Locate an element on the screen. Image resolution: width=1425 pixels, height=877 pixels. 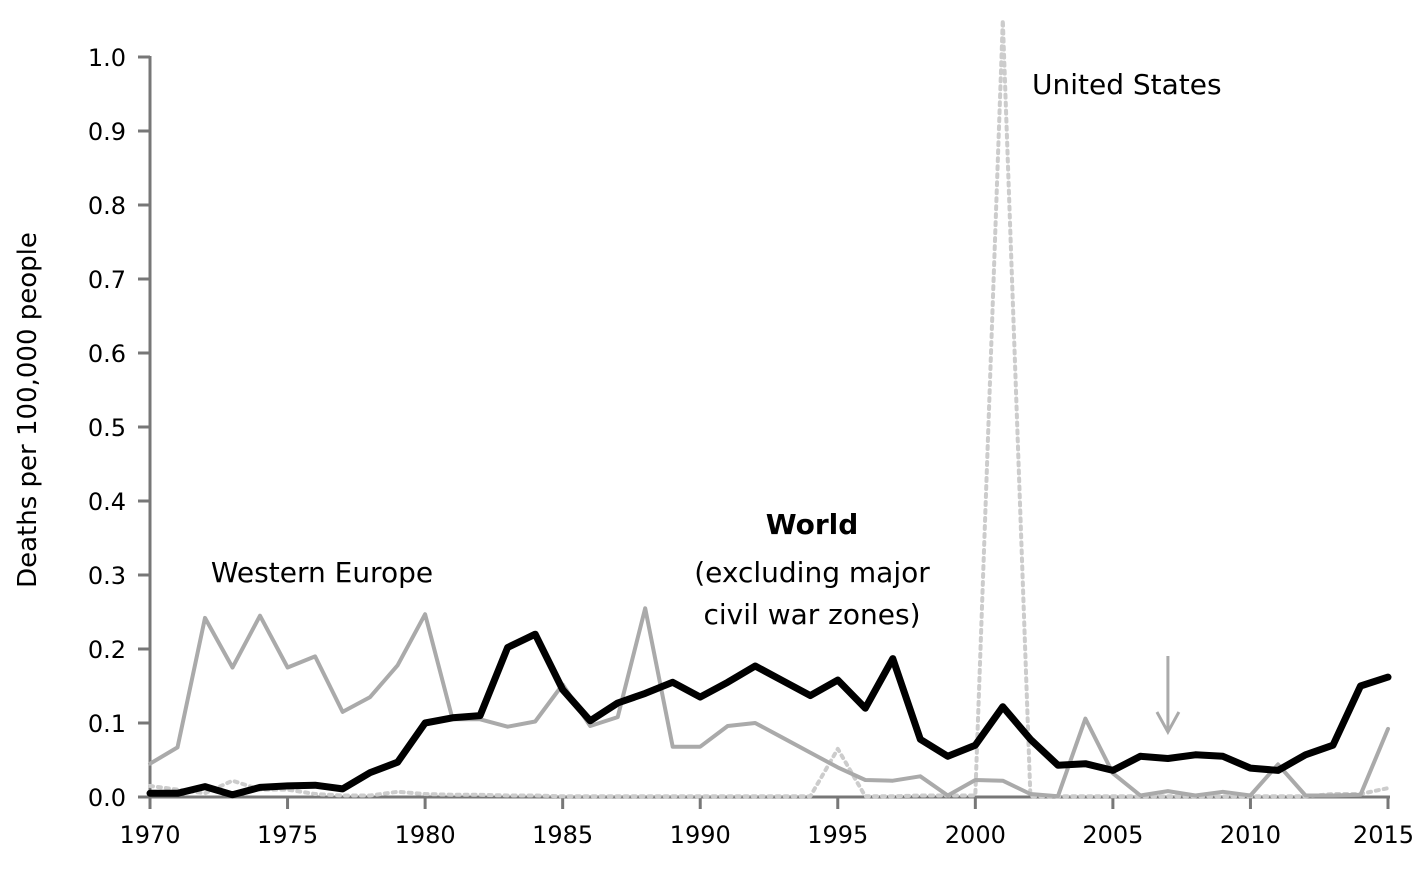
y-tick-label: 0.9 is located at coordinates (107, 132).